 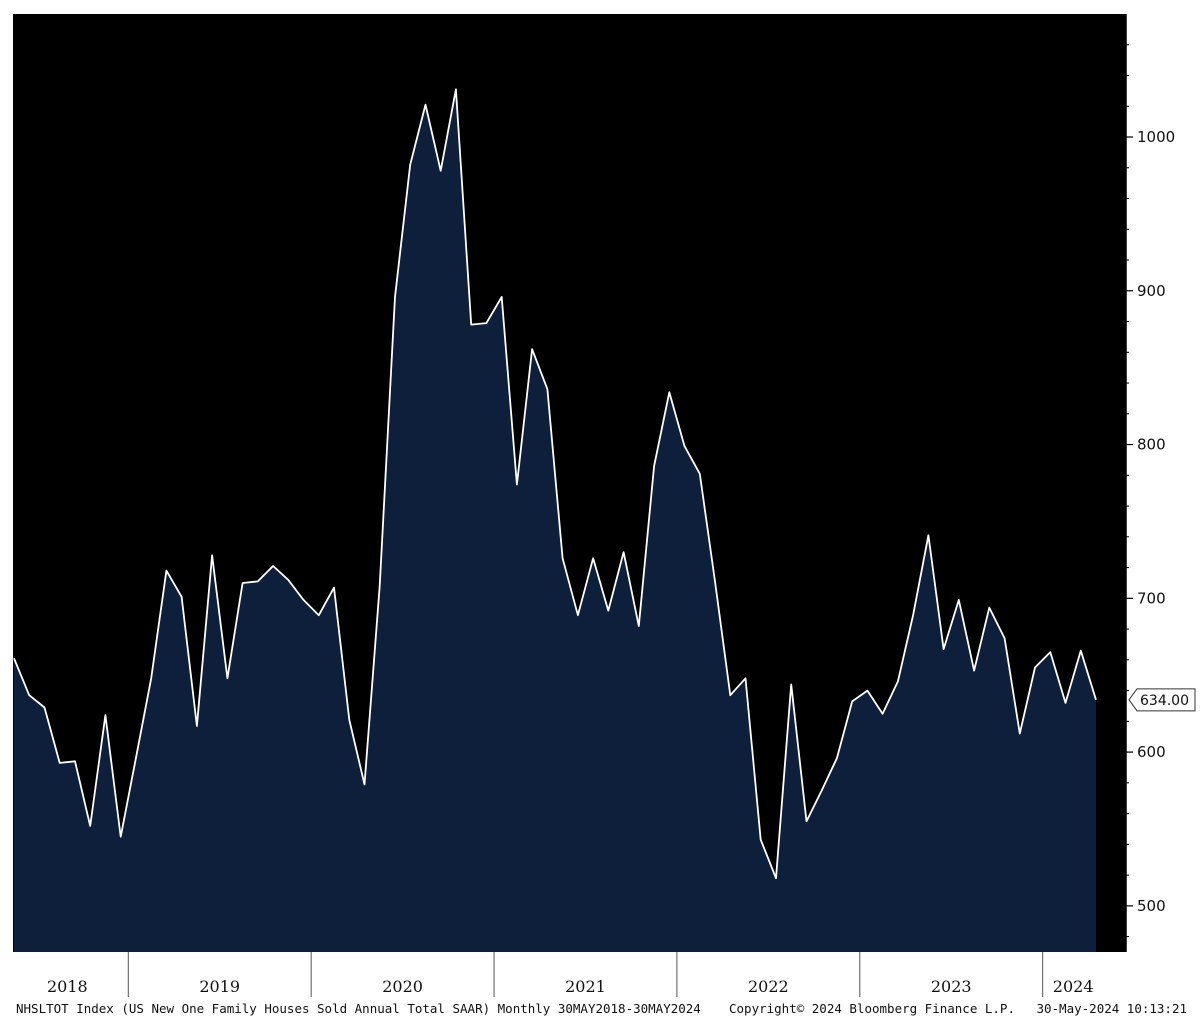 What do you see at coordinates (1151, 291) in the screenshot?
I see `y-tick-label-900: 900` at bounding box center [1151, 291].